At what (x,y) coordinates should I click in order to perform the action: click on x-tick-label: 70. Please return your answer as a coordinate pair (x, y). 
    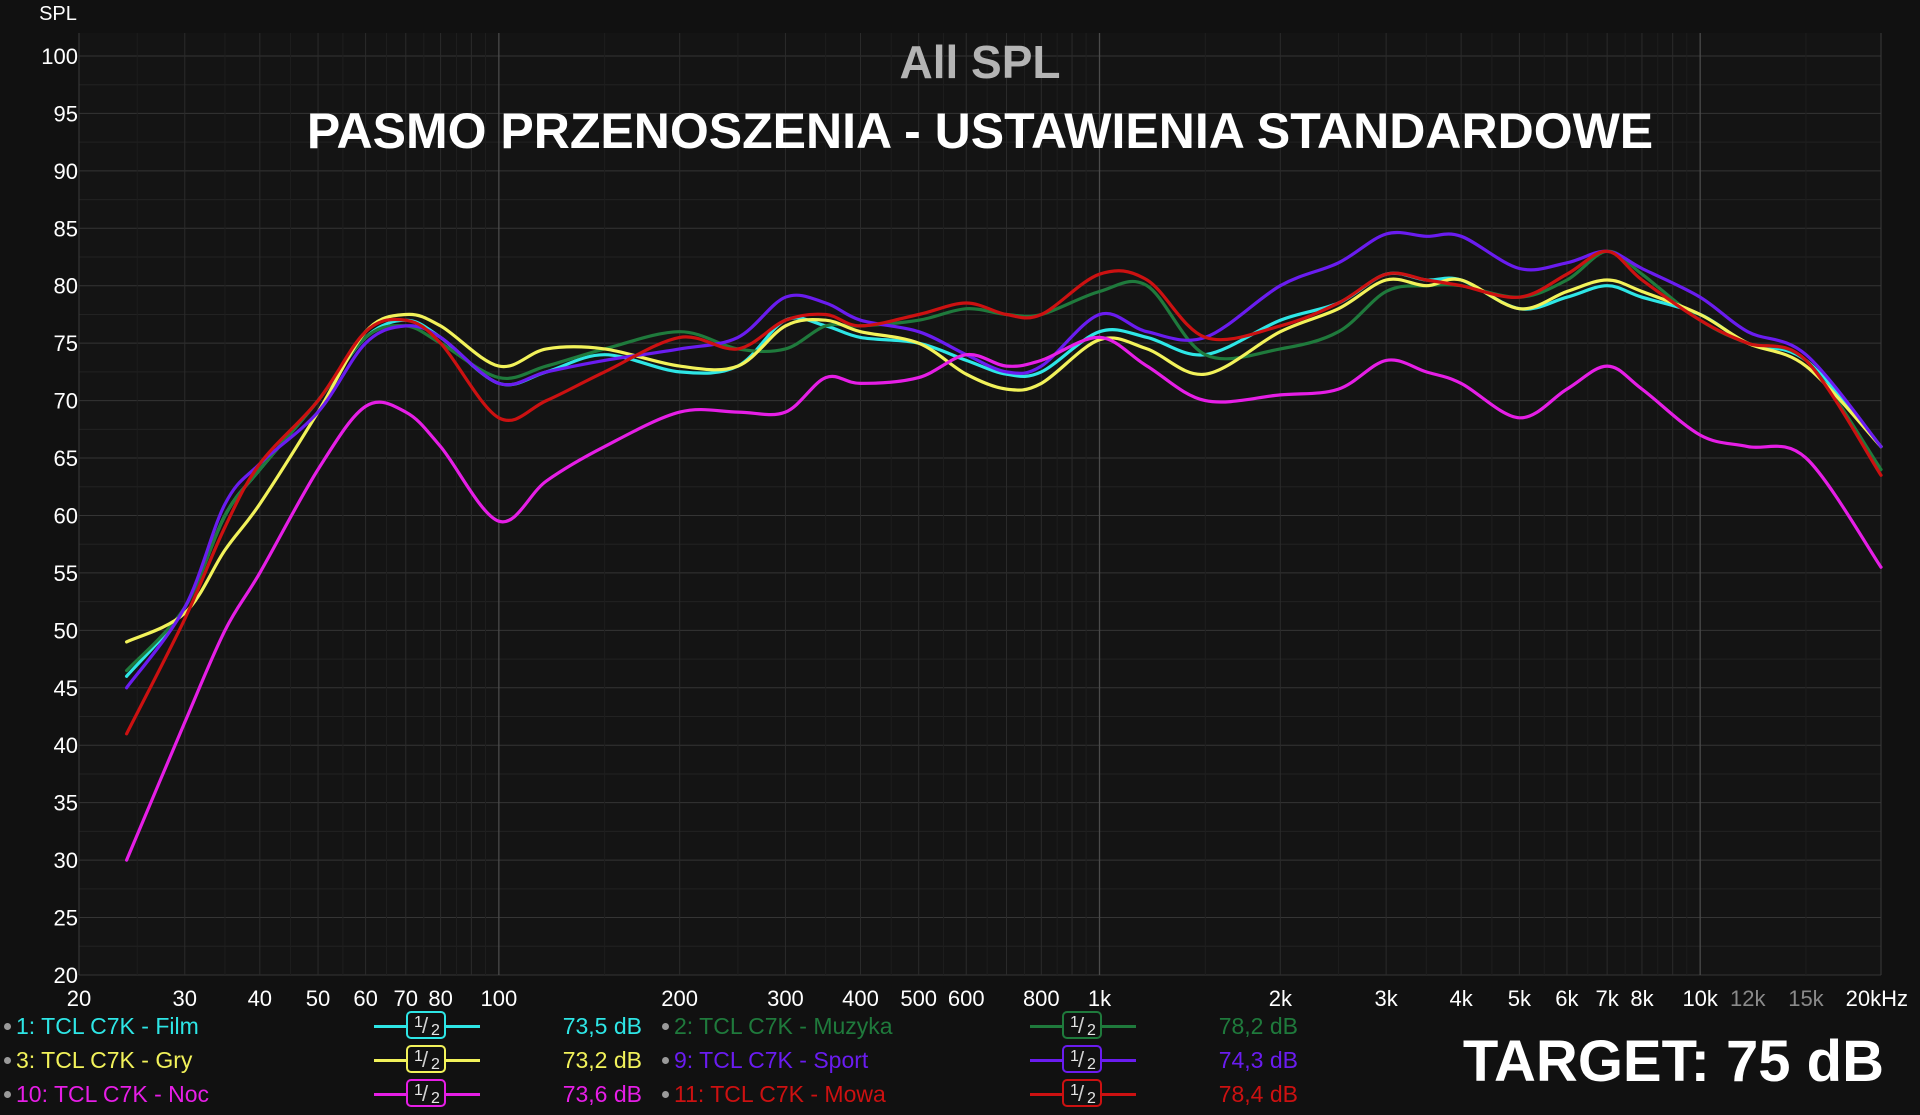
    Looking at the image, I should click on (406, 998).